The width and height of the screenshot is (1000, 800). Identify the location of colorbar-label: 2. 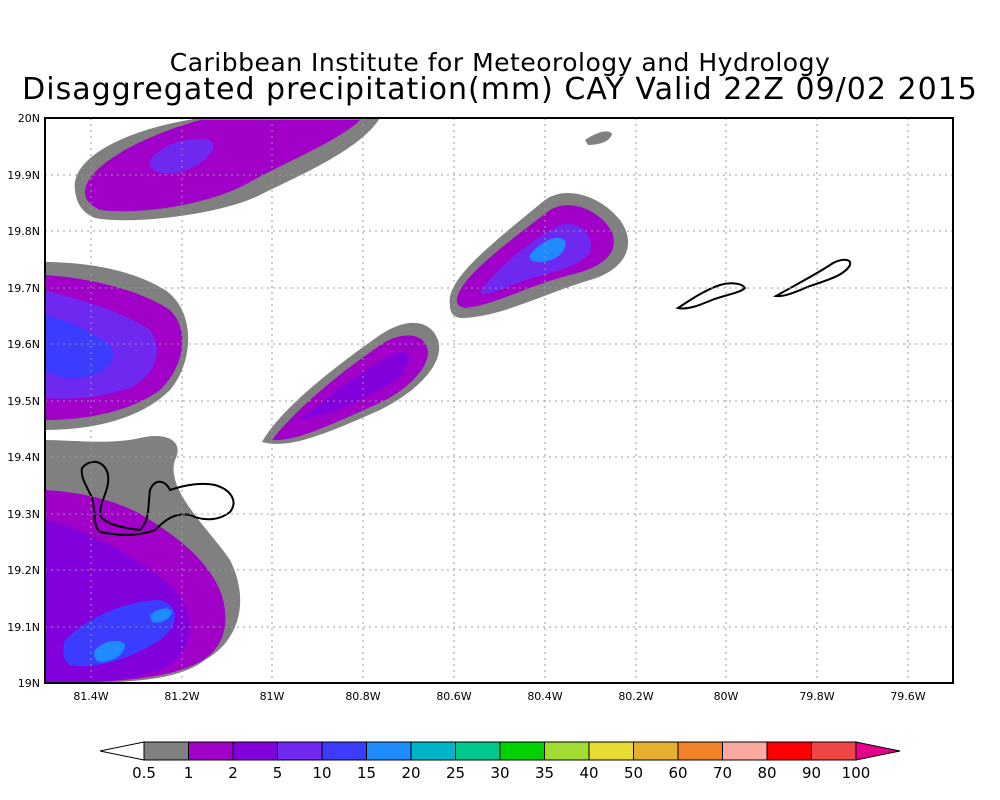
(233, 773).